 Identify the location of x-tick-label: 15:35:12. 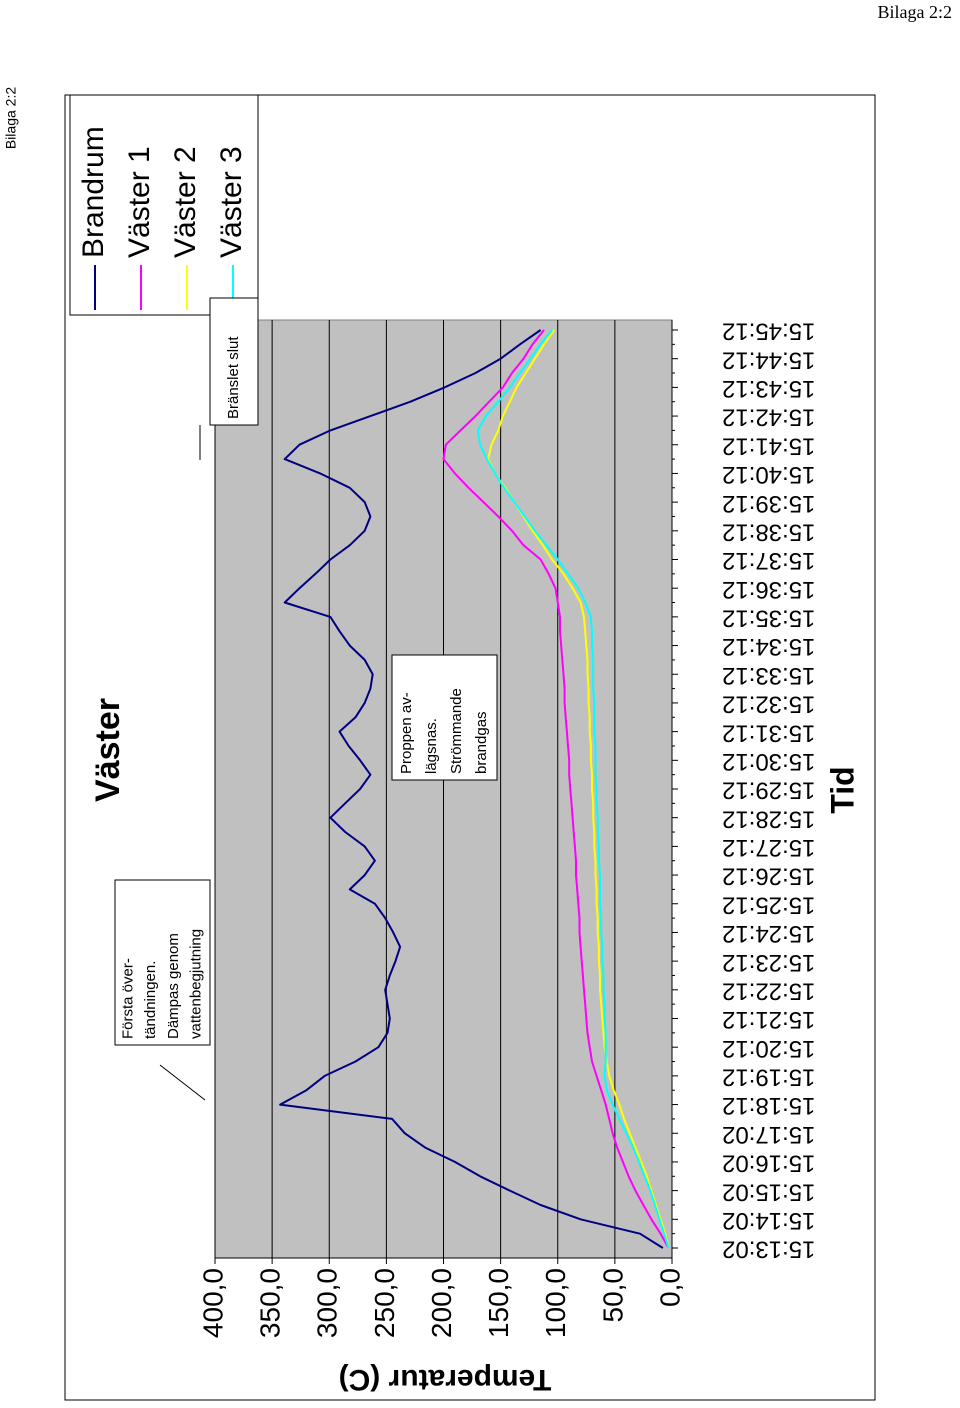
(768, 618).